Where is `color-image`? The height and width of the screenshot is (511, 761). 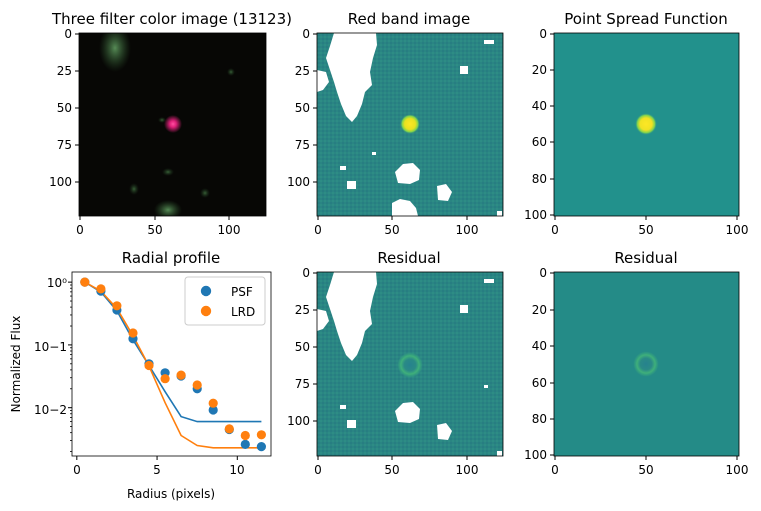
color-image is located at coordinates (172, 124).